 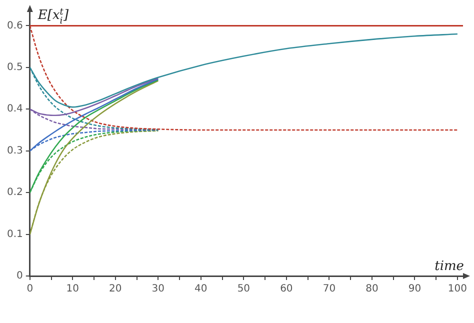 I want to click on y-tick-label: 0, so click(x=19, y=276).